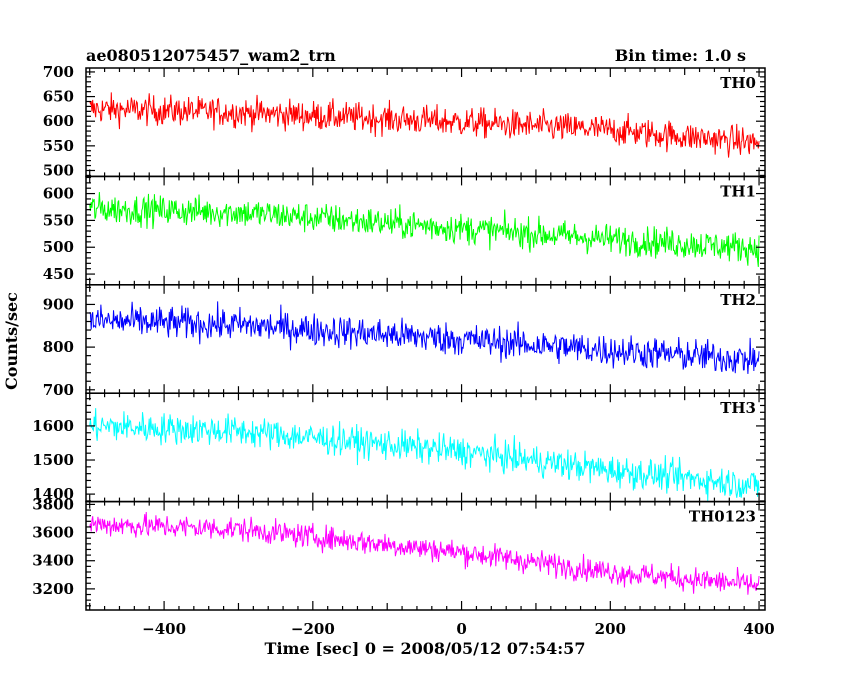 This screenshot has width=850, height=680. I want to click on y-tick-label: 3400, so click(53, 561).